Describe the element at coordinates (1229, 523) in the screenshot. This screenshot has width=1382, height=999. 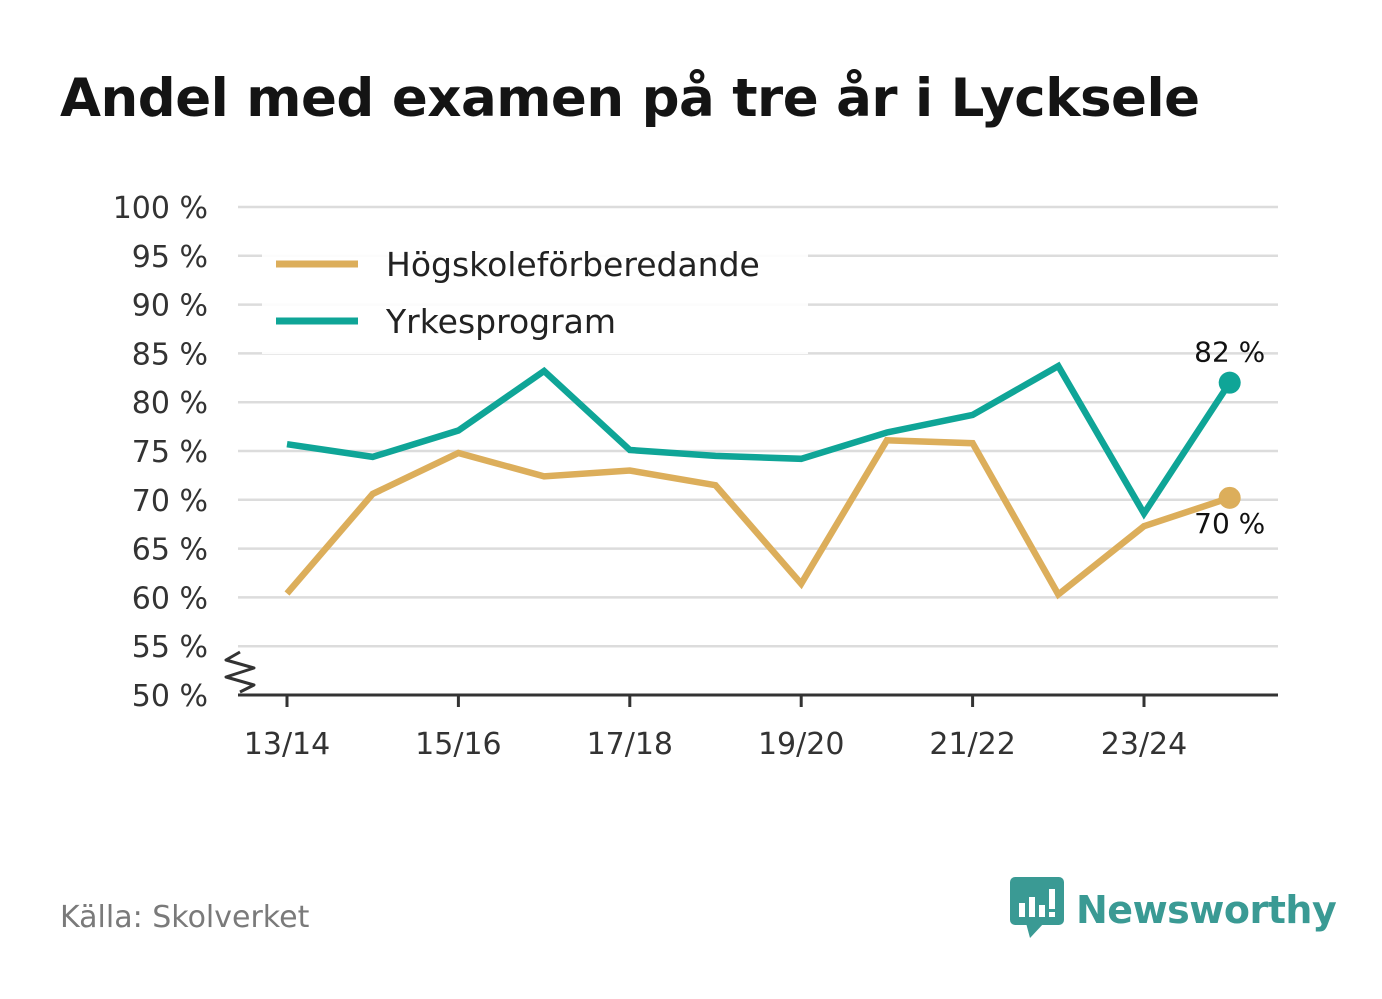
I see `end-value-label: 70 %` at that location.